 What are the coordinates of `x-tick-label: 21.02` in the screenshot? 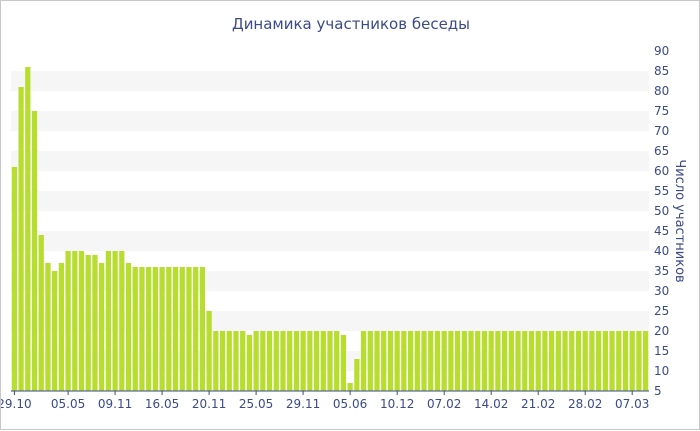 It's located at (538, 404).